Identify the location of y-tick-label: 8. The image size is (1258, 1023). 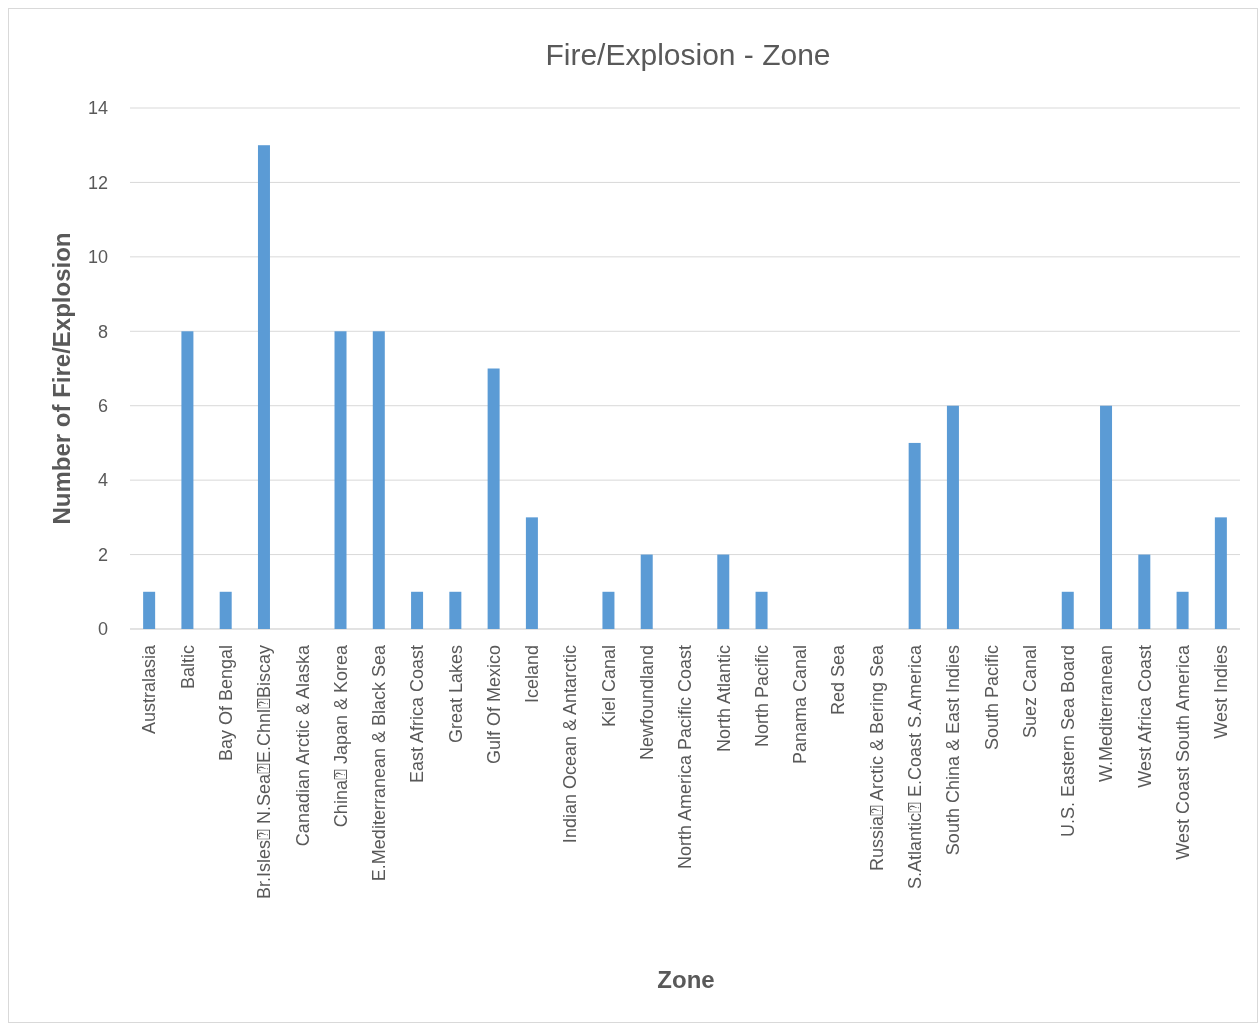
(102, 331).